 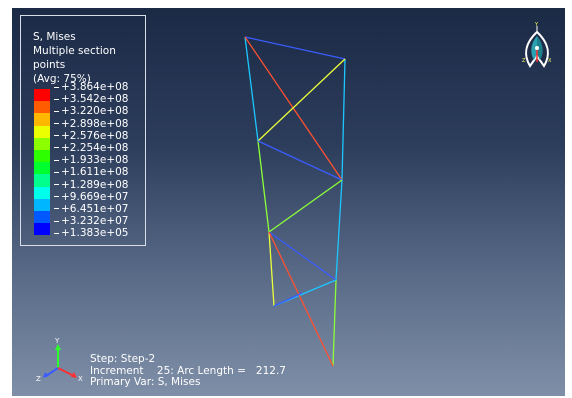 What do you see at coordinates (91, 197) in the screenshot?
I see `legend-value-label: +9.669e+07` at bounding box center [91, 197].